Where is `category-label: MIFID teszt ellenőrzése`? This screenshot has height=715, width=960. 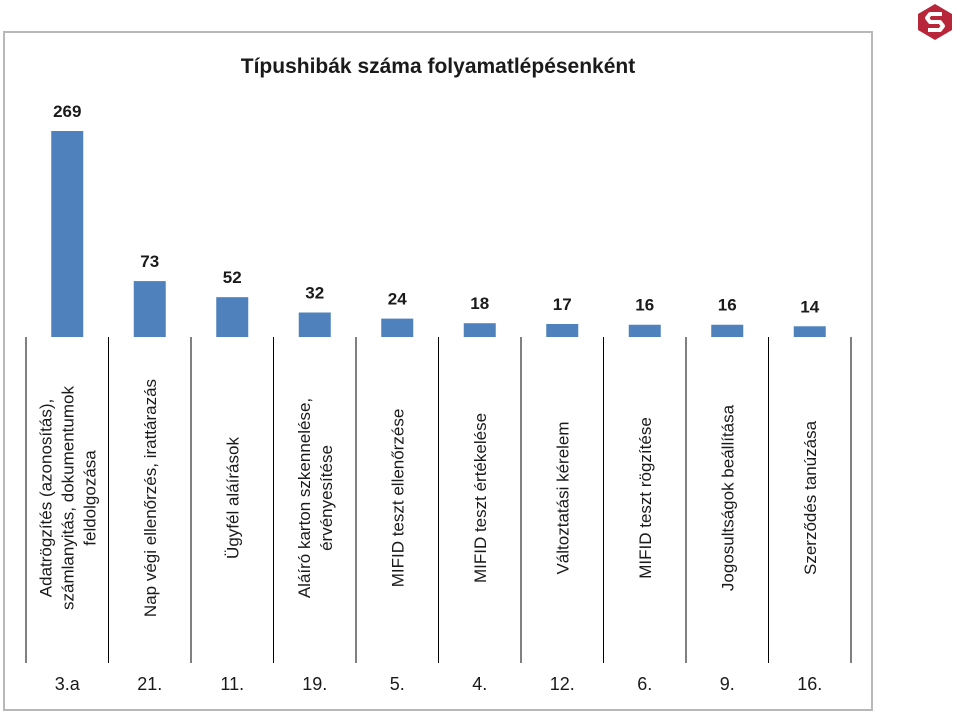
category-label: MIFID teszt ellenőrzése is located at coordinates (397, 498).